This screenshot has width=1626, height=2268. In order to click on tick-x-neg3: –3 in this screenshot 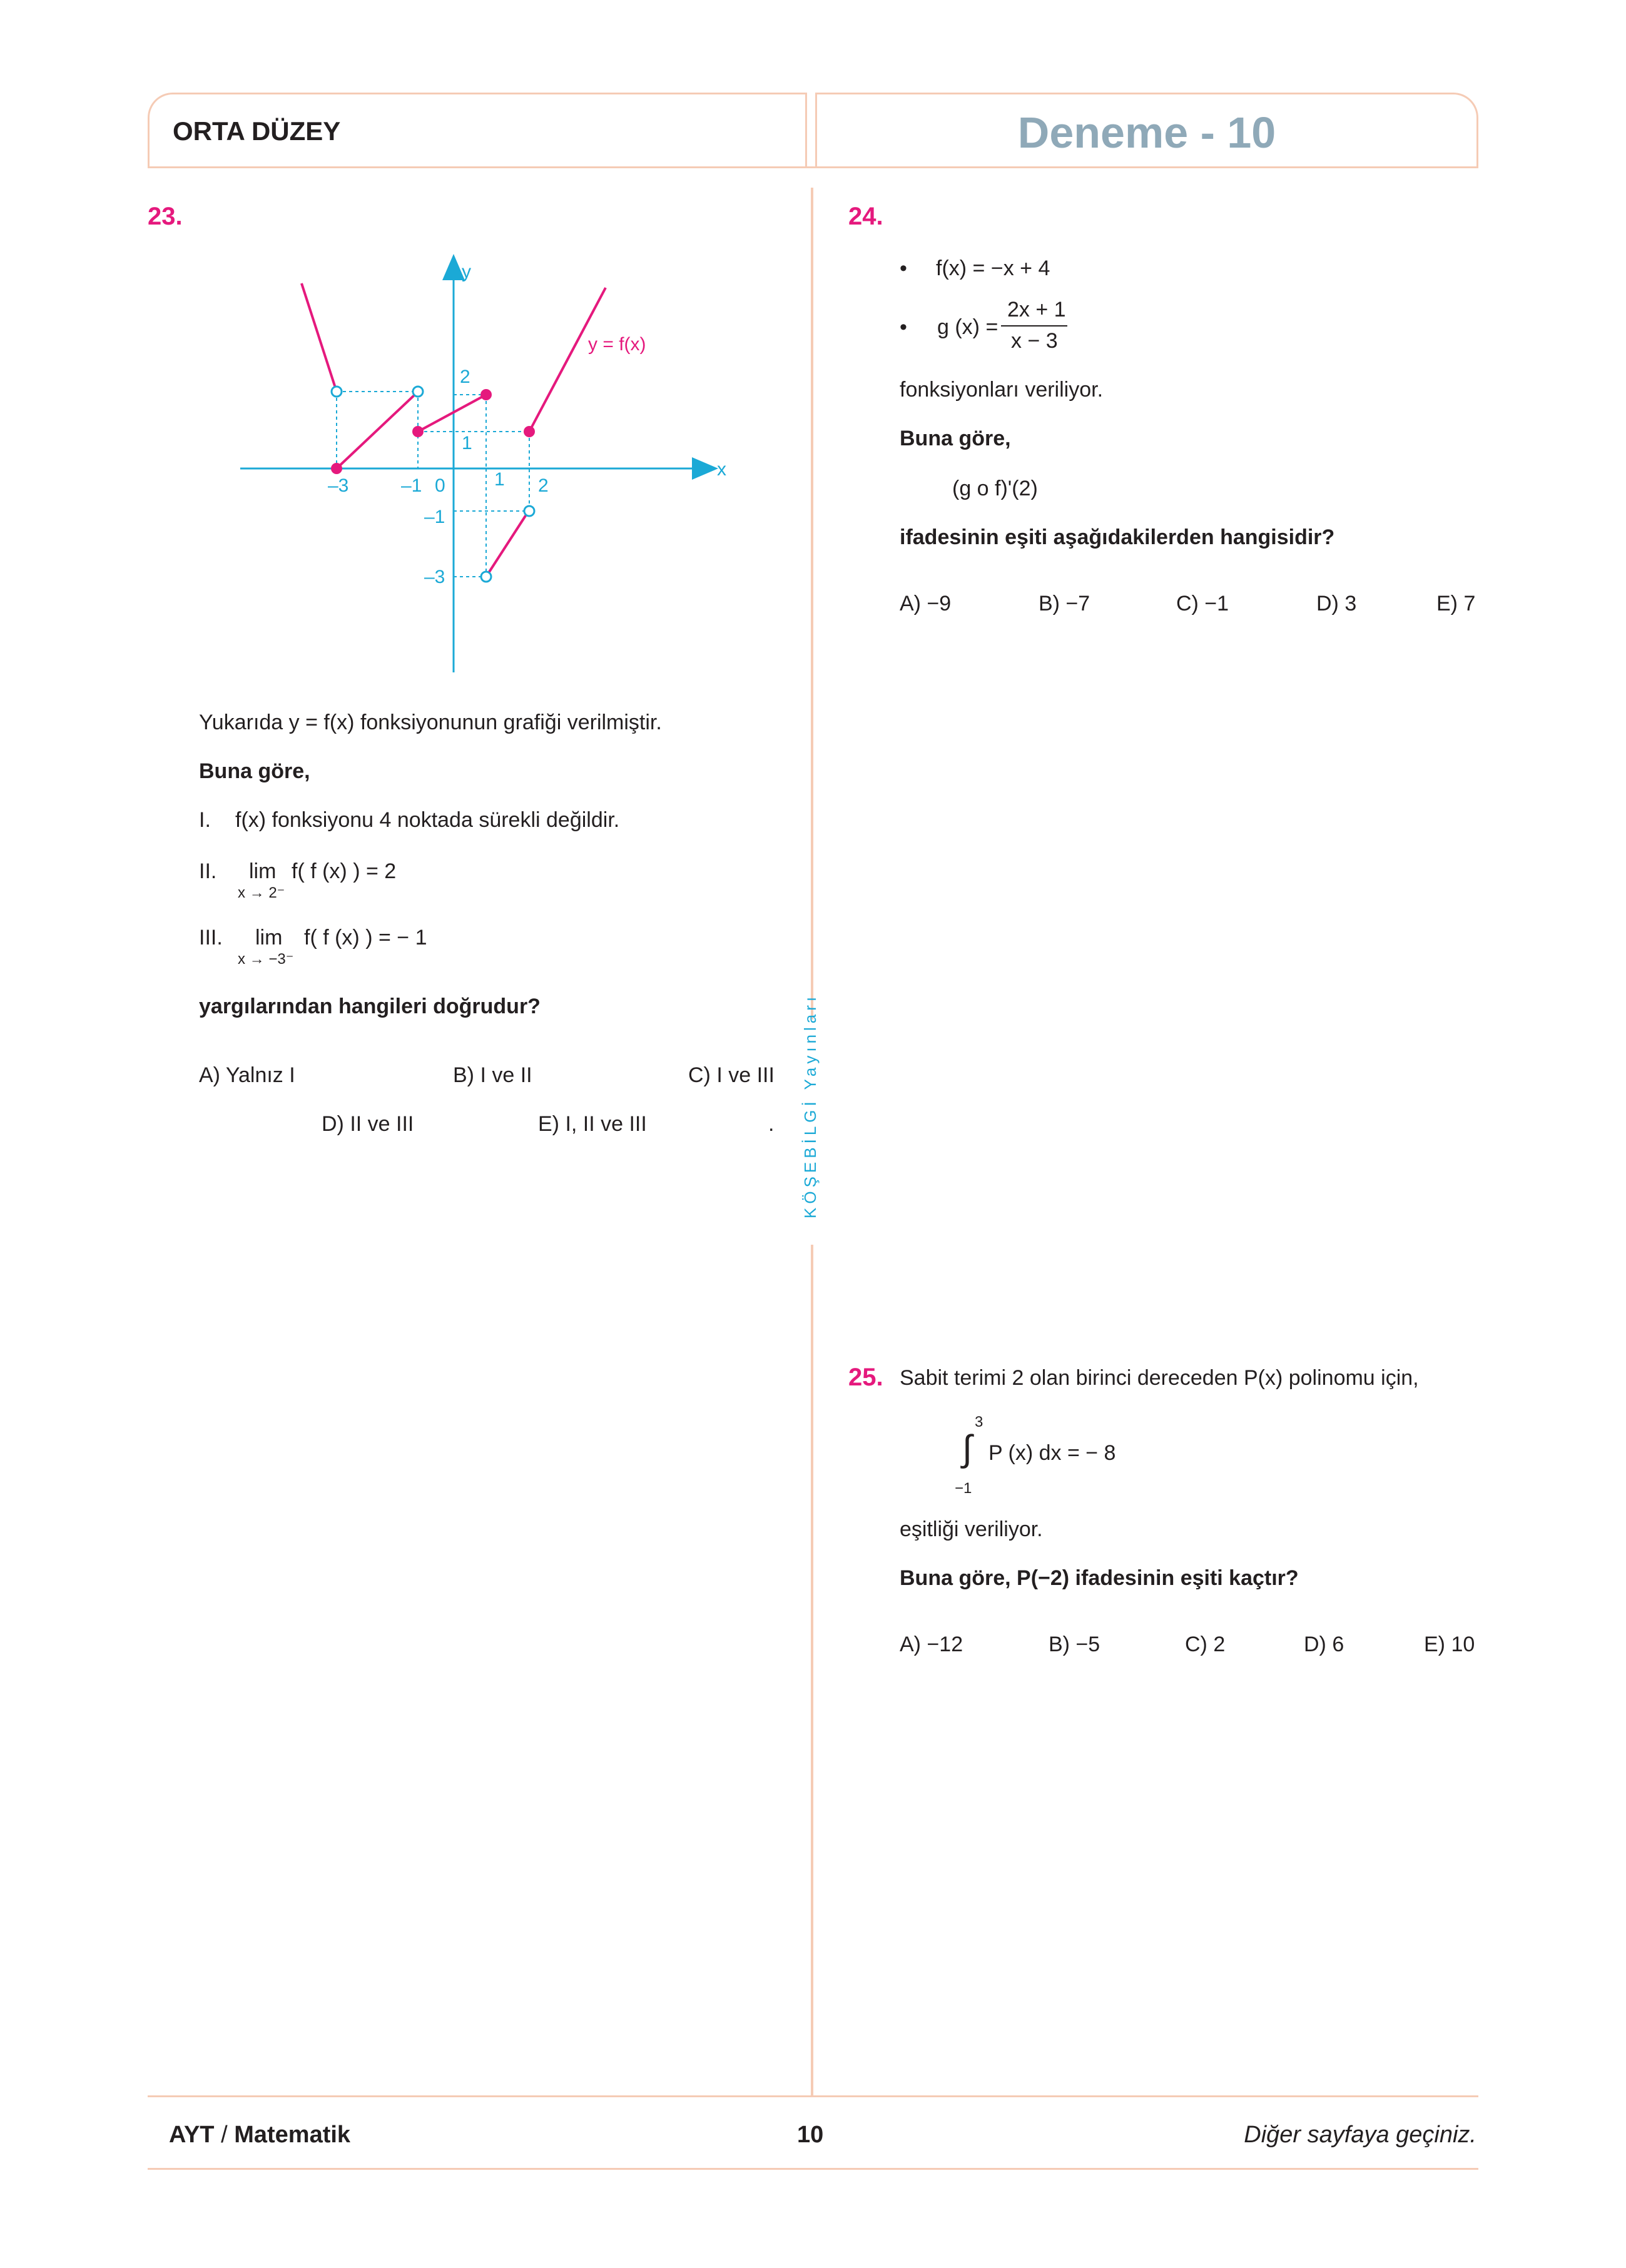, I will do `click(338, 485)`.